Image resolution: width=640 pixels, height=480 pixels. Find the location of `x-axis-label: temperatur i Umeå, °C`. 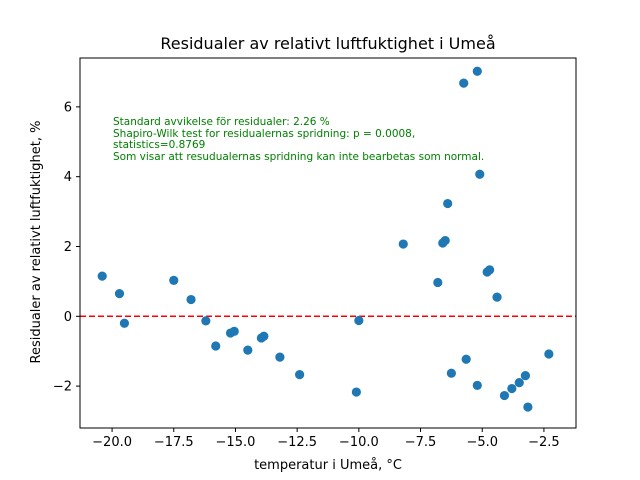

x-axis-label: temperatur i Umeå, °C is located at coordinates (328, 465).